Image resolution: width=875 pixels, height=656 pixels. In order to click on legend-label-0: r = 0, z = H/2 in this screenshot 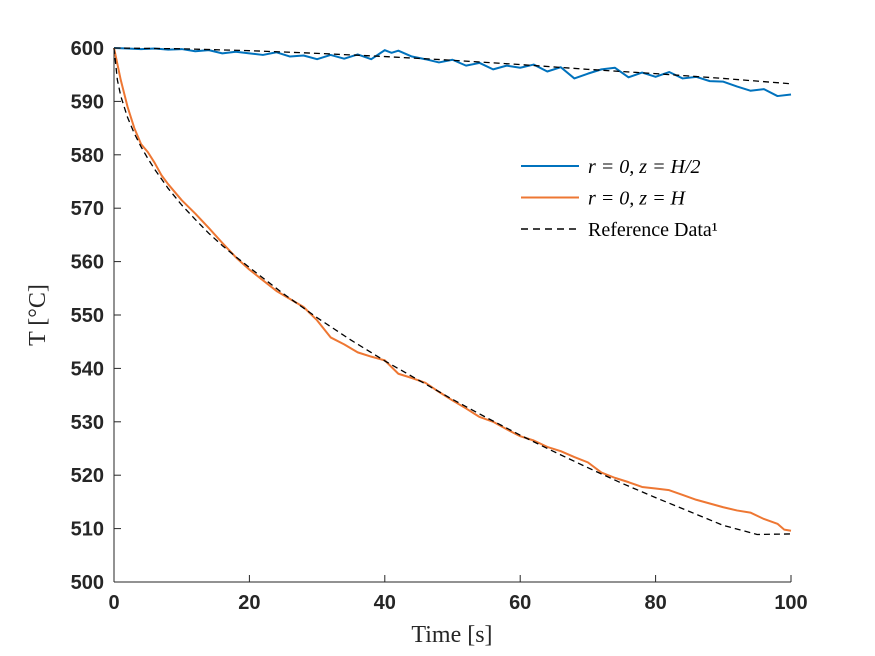, I will do `click(644, 167)`.